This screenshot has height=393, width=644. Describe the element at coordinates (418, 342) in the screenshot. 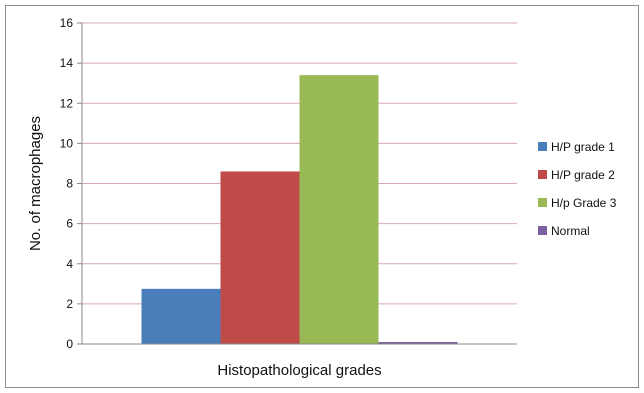

I see `bar-normal` at that location.